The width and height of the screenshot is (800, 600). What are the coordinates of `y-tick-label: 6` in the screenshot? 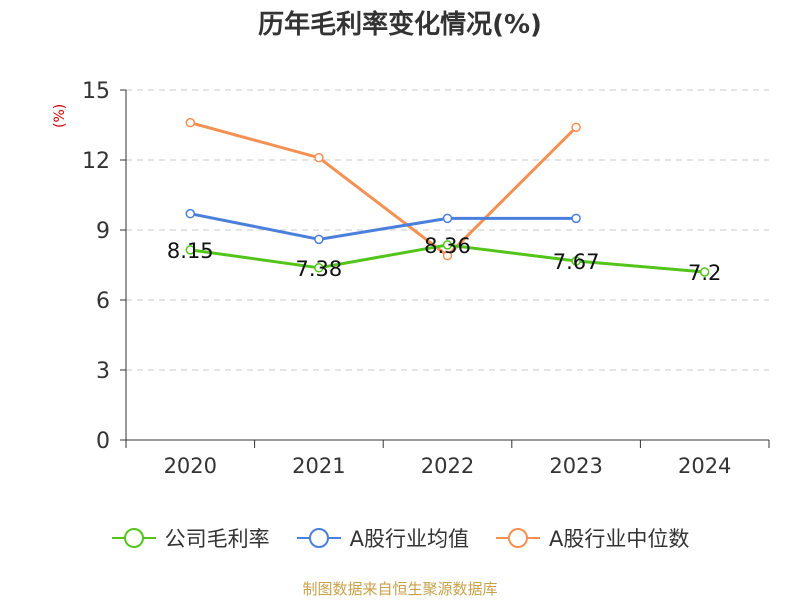 It's located at (103, 301).